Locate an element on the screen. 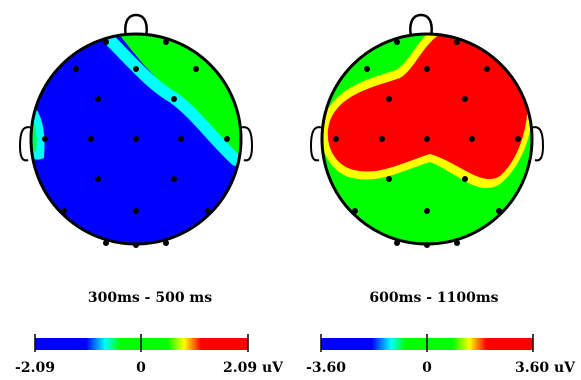 The width and height of the screenshot is (581, 380). time-window-label: 300ms - 500 ms is located at coordinates (150, 298).